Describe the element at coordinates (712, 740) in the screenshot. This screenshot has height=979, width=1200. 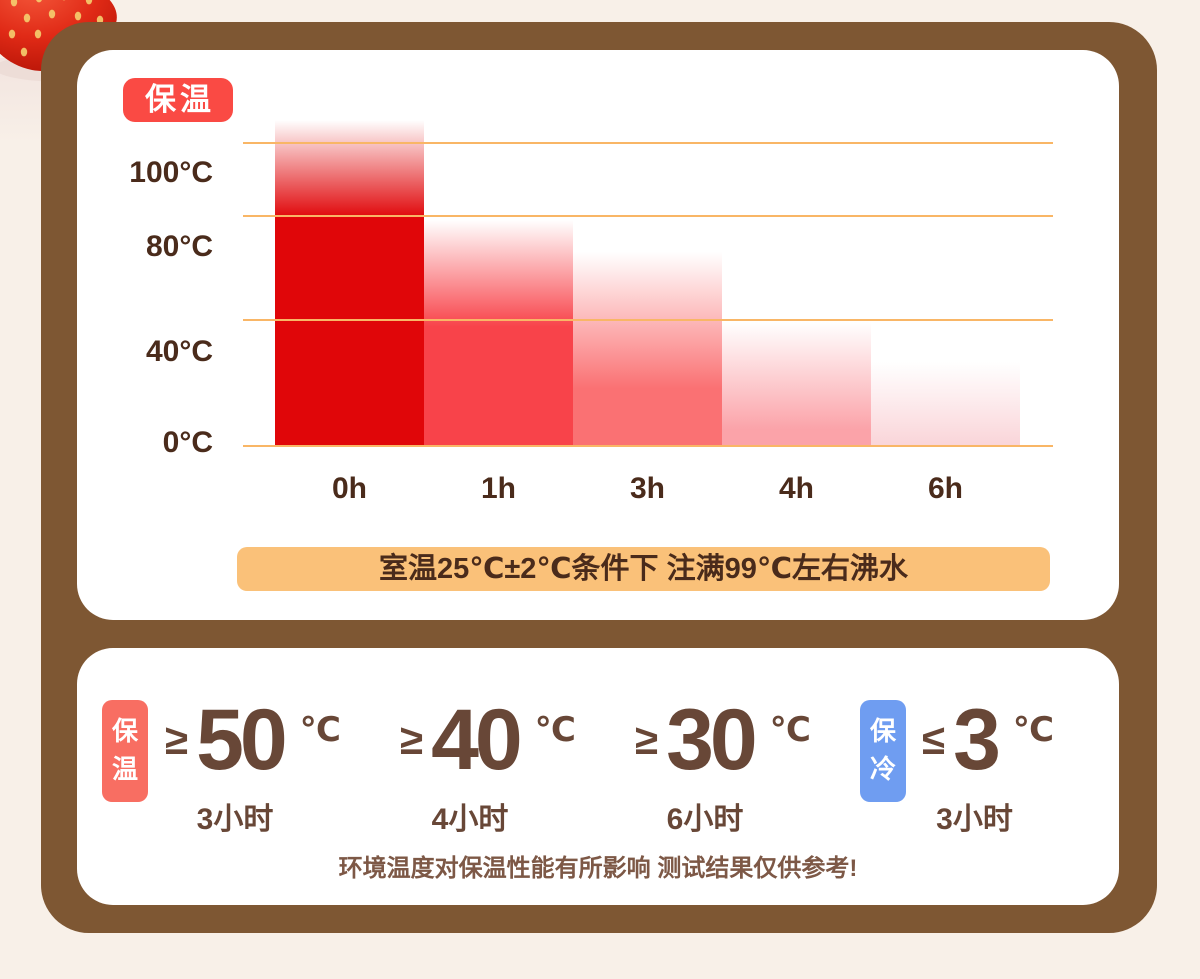
I see `stat-value: 30` at that location.